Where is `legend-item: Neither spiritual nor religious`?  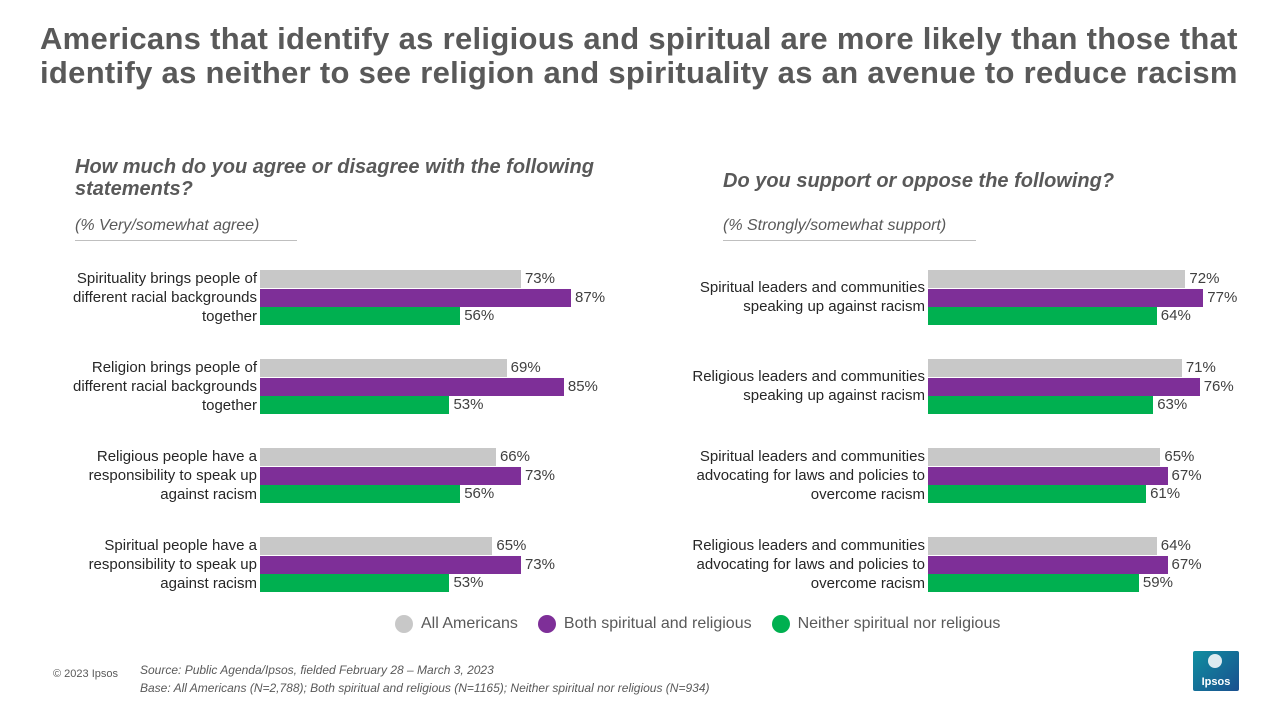
legend-item: Neither spiritual nor religious is located at coordinates (886, 624).